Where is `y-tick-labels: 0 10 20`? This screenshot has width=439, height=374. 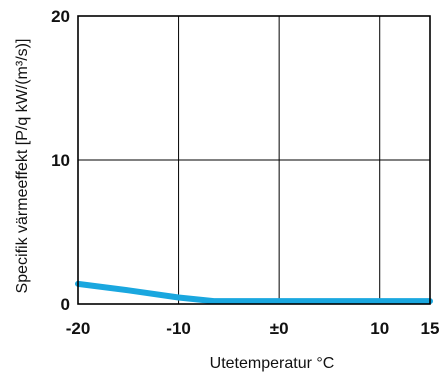
y-tick-labels: 0 10 20 is located at coordinates (60, 160).